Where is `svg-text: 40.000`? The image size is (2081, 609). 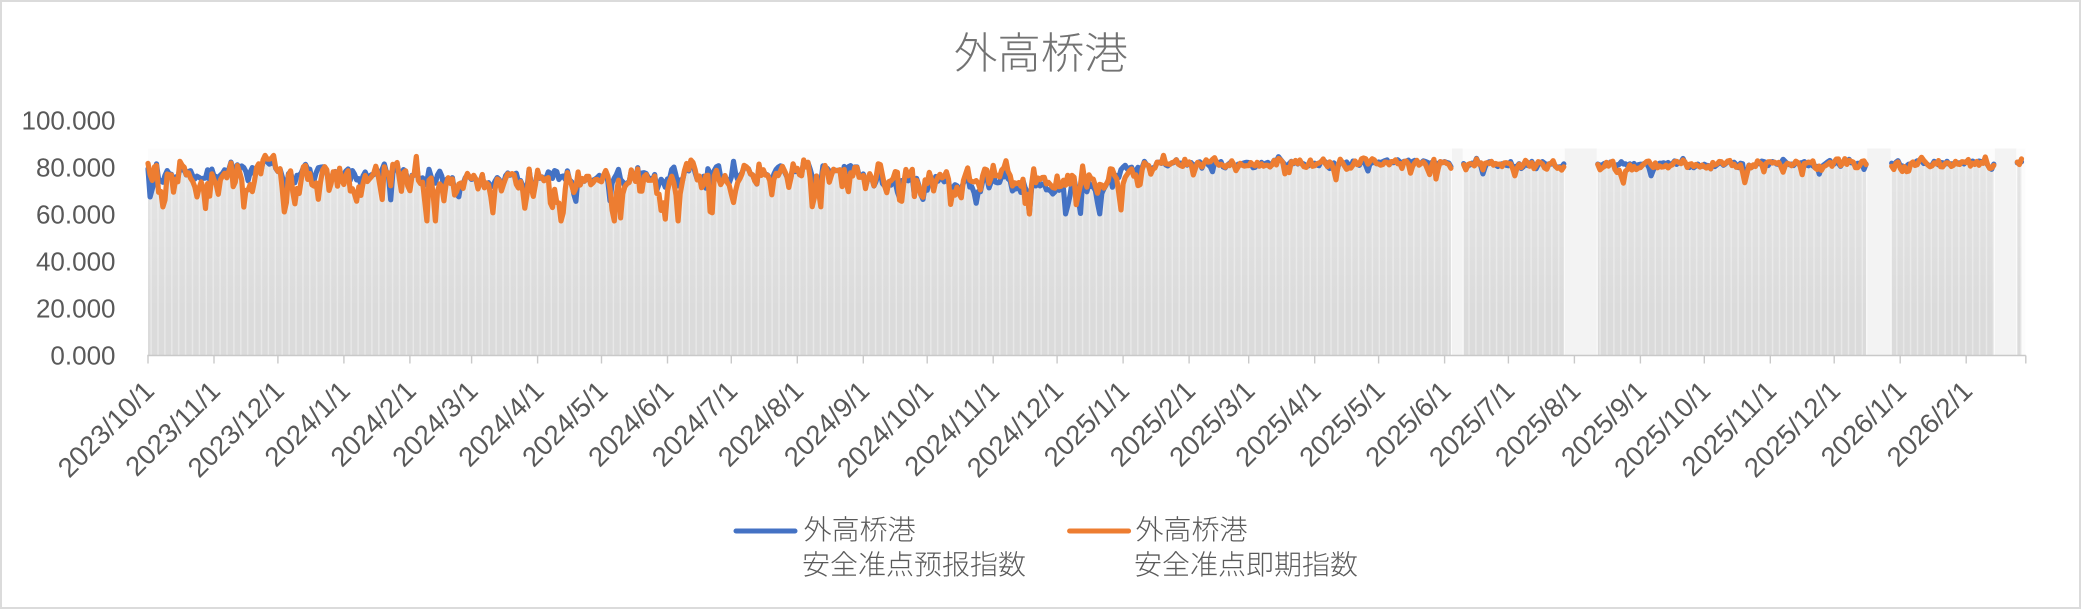 svg-text: 40.000 is located at coordinates (76, 262).